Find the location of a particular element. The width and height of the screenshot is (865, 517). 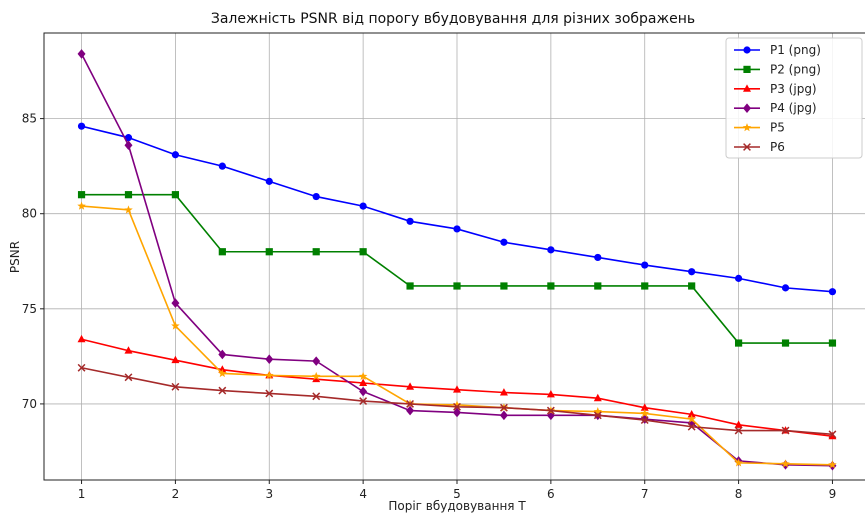

legend-label: P5 is located at coordinates (777, 128).